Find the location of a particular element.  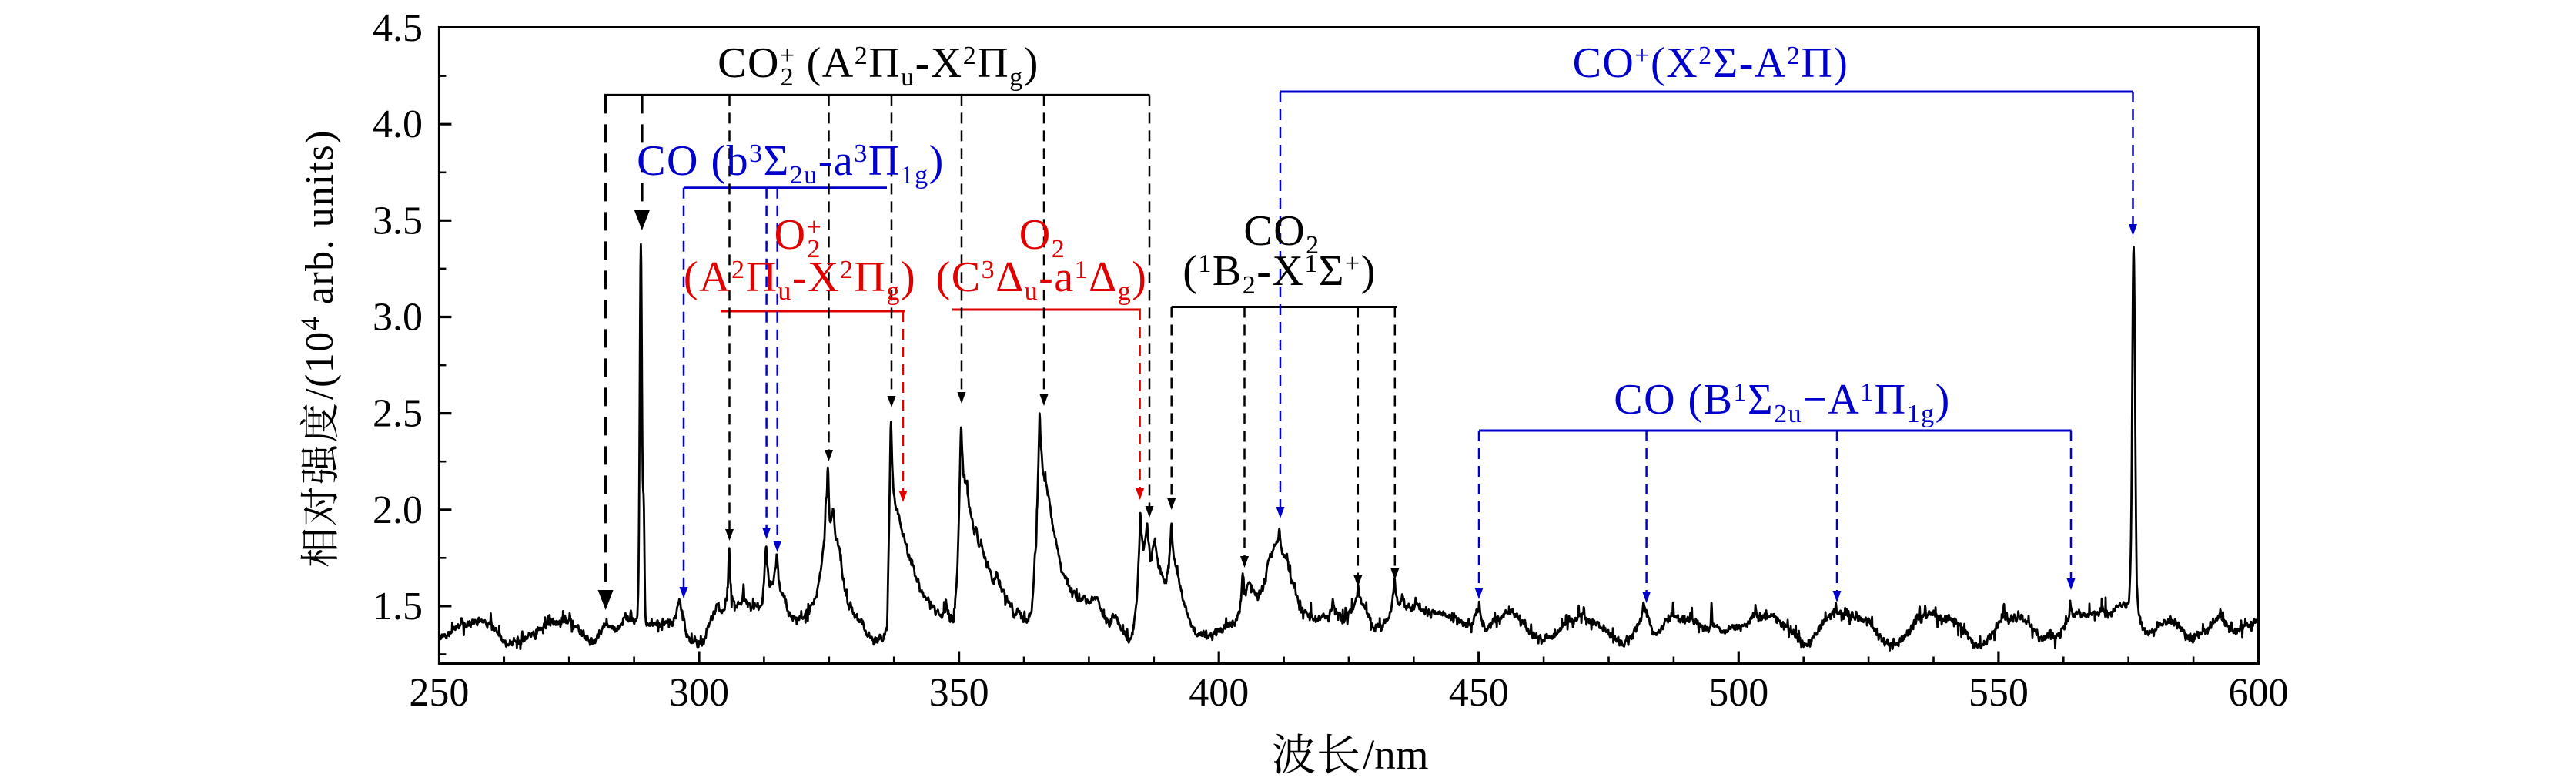

svg-text: 2.5 is located at coordinates (398, 414).